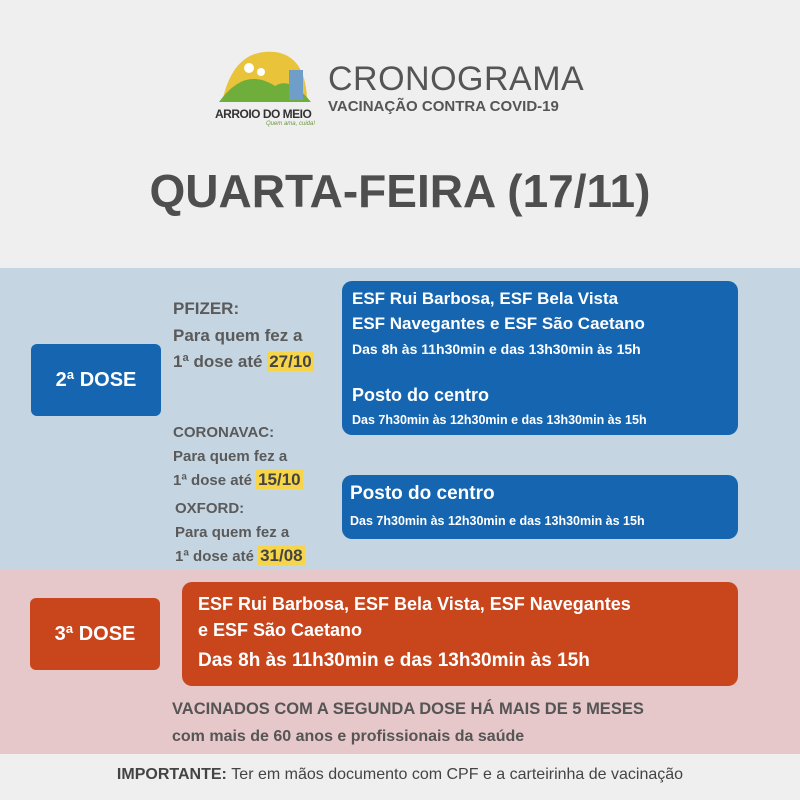  Describe the element at coordinates (95, 634) in the screenshot. I see `dose3-badge: 3ª DOSE` at that location.